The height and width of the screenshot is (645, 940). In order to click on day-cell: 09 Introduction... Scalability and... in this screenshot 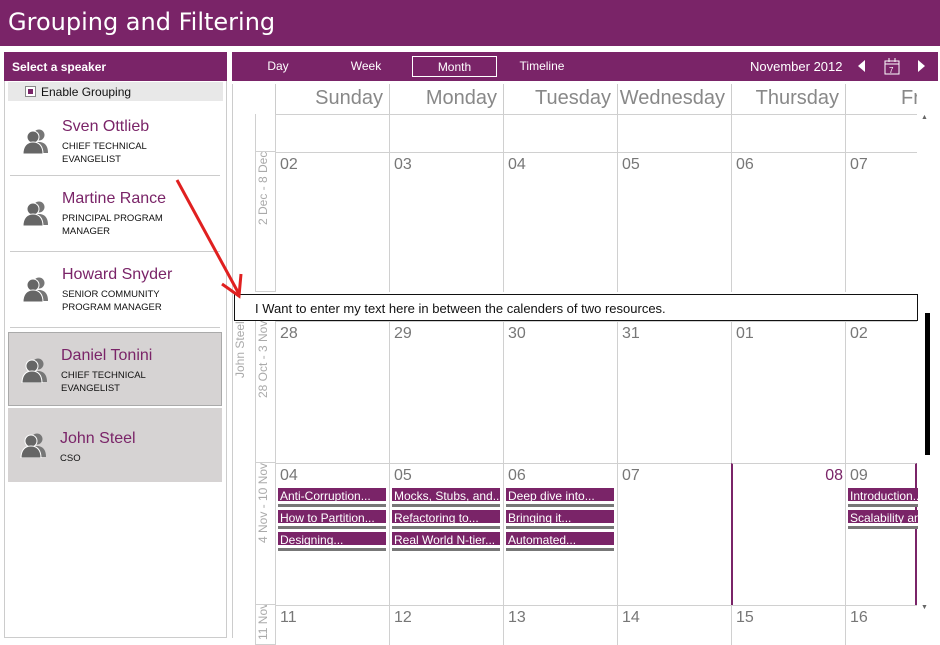, I will do `click(881, 534)`.